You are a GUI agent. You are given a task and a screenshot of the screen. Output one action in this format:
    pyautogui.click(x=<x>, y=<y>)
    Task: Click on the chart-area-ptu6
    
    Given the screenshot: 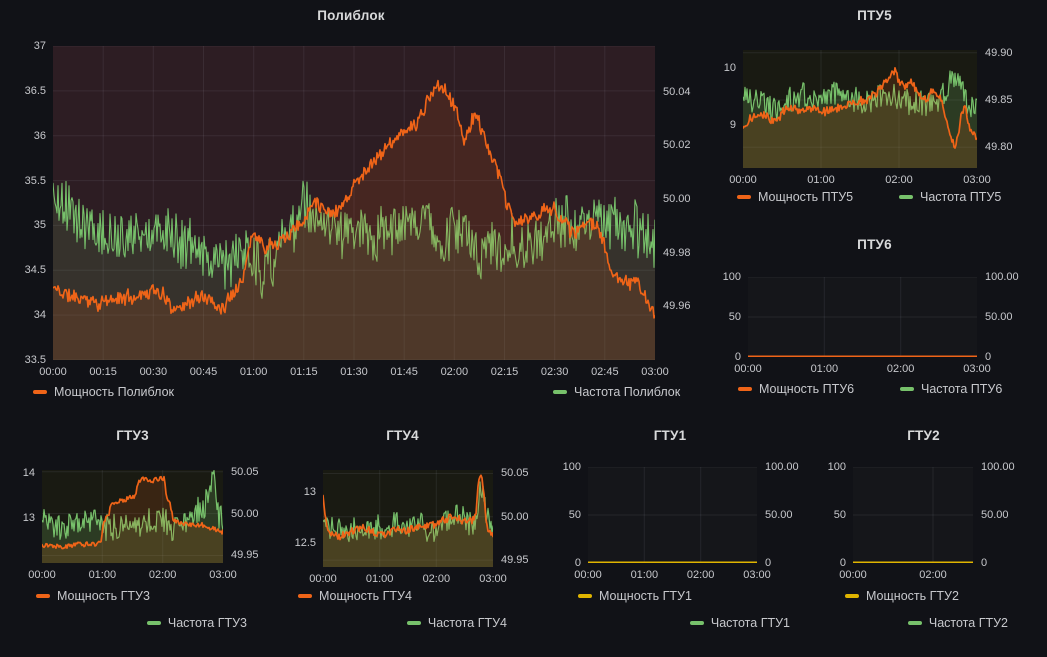 What is the action you would take?
    pyautogui.click(x=862, y=317)
    